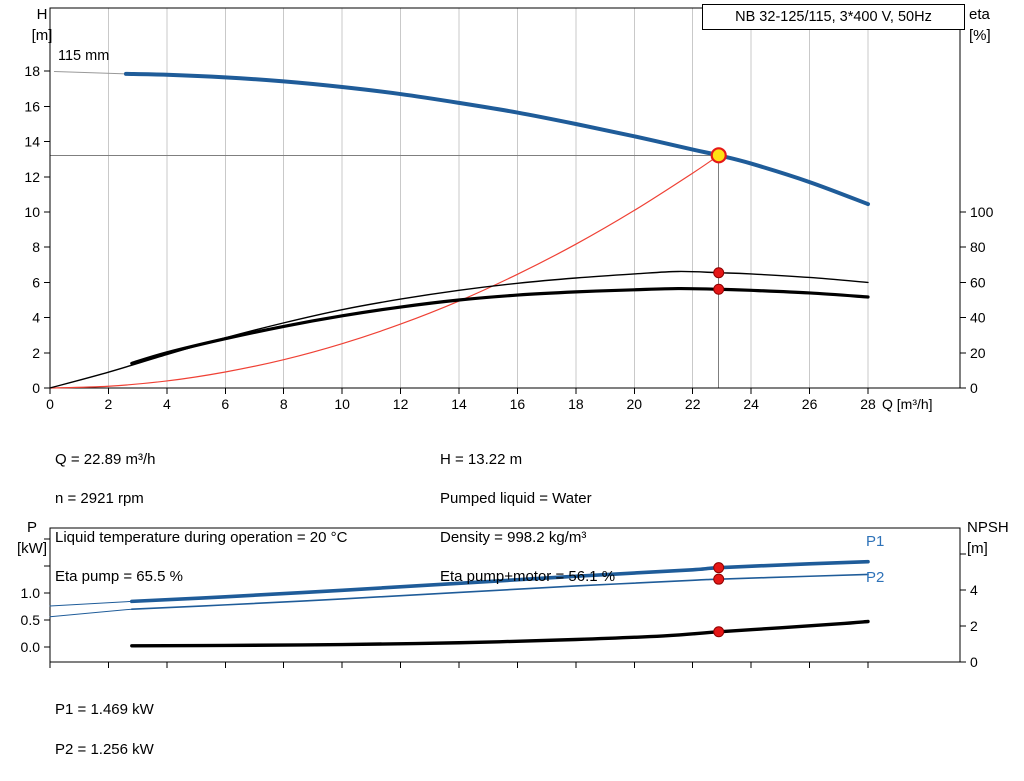 This screenshot has width=1024, height=781. What do you see at coordinates (104, 709) in the screenshot?
I see `info-line-p1: P1 = 1.469 kW` at bounding box center [104, 709].